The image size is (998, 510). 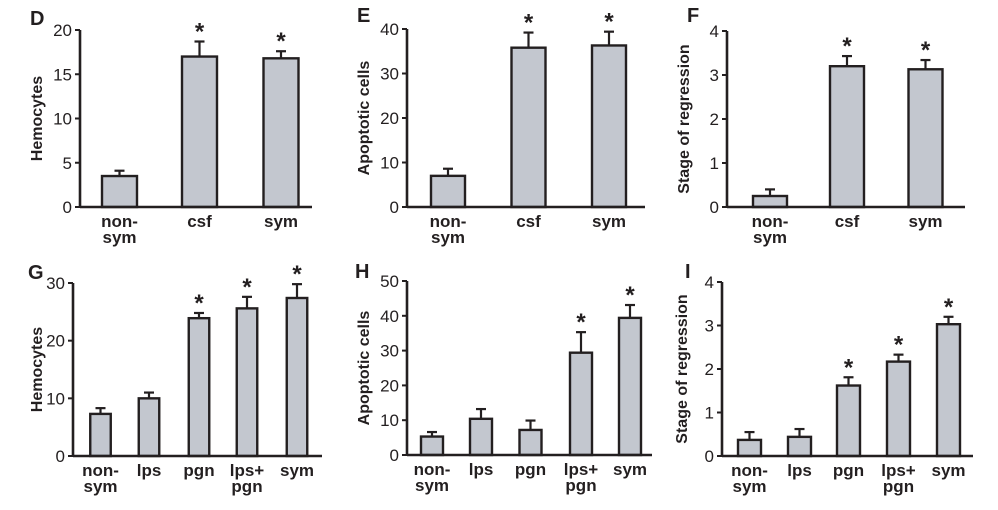 I want to click on chart-panel-d: D Hemocytes non-sym * csf * sym 0 5 10 15 20, so click(x=170, y=127).